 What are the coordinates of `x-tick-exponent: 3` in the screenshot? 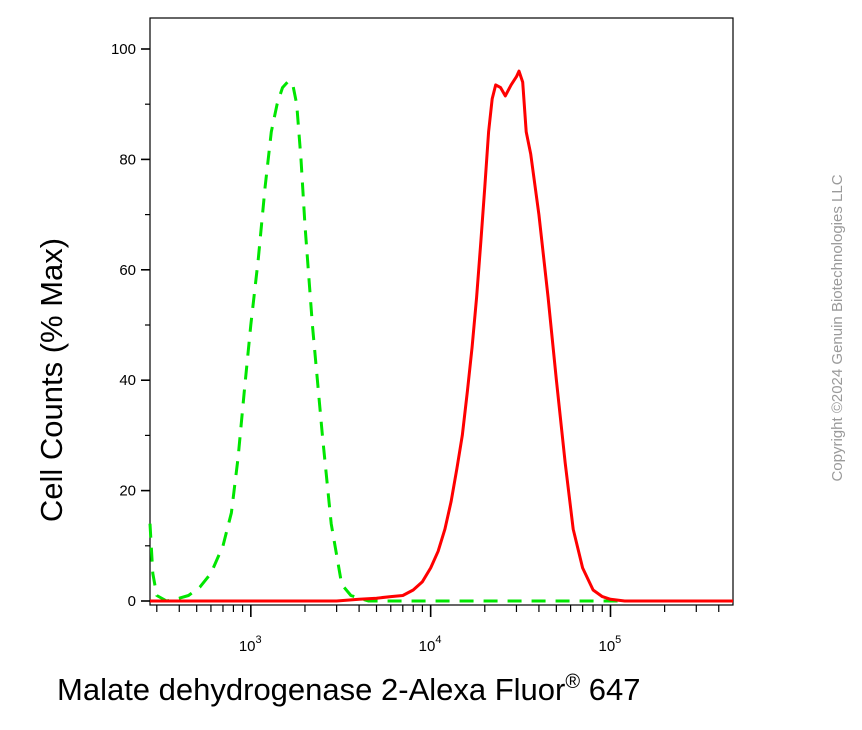 It's located at (259, 640).